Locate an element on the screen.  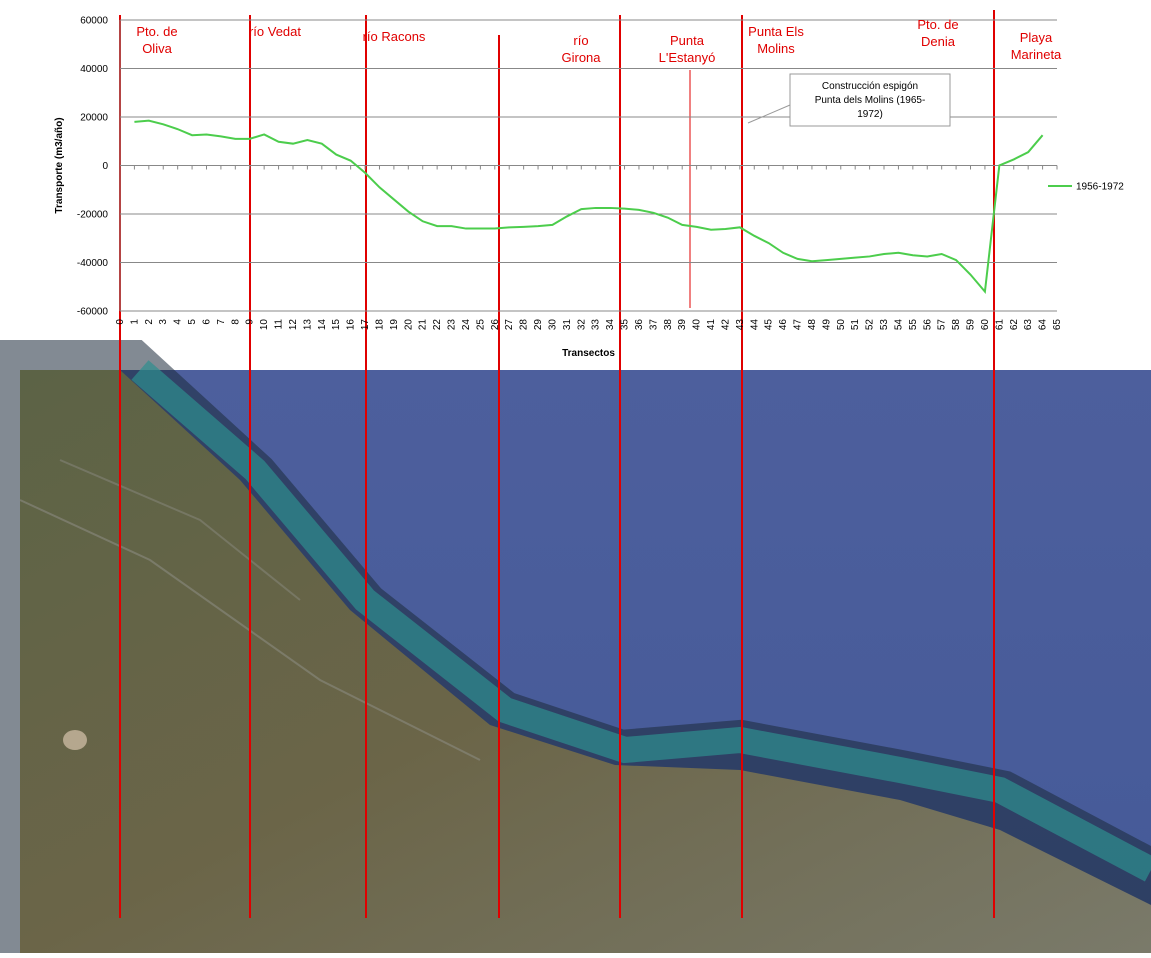
y-tick-label: -60000 is located at coordinates (93, 312).